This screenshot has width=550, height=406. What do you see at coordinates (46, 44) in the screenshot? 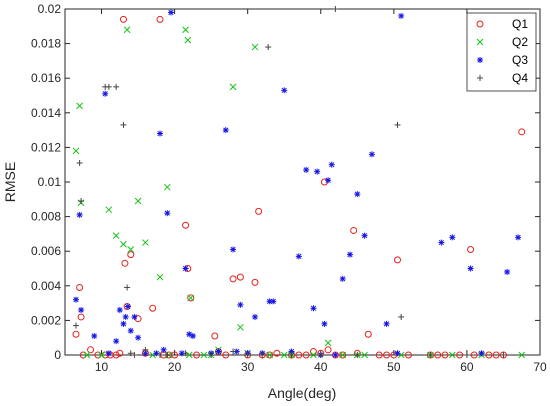
I see `y-tick-label: 0.018` at bounding box center [46, 44].